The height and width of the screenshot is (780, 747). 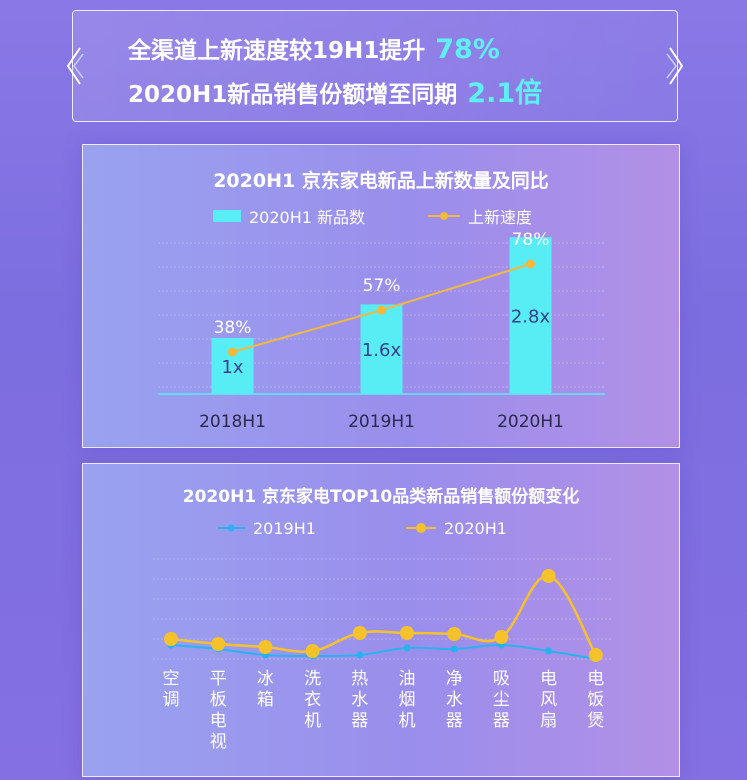 What do you see at coordinates (454, 700) in the screenshot?
I see `x-tick-label: 净水器` at bounding box center [454, 700].